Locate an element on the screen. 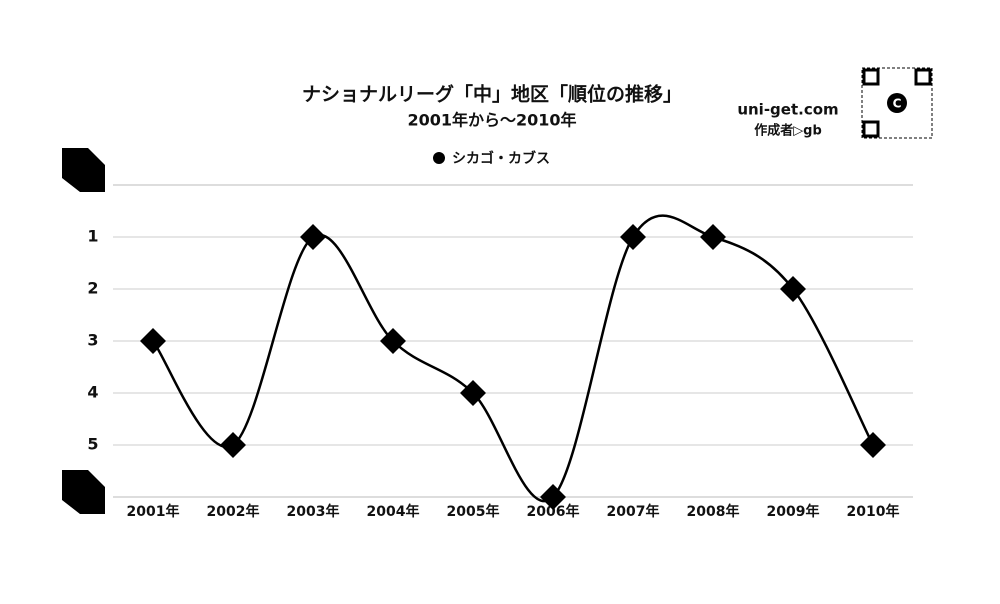  x-tick-label: 2007年 is located at coordinates (633, 511).